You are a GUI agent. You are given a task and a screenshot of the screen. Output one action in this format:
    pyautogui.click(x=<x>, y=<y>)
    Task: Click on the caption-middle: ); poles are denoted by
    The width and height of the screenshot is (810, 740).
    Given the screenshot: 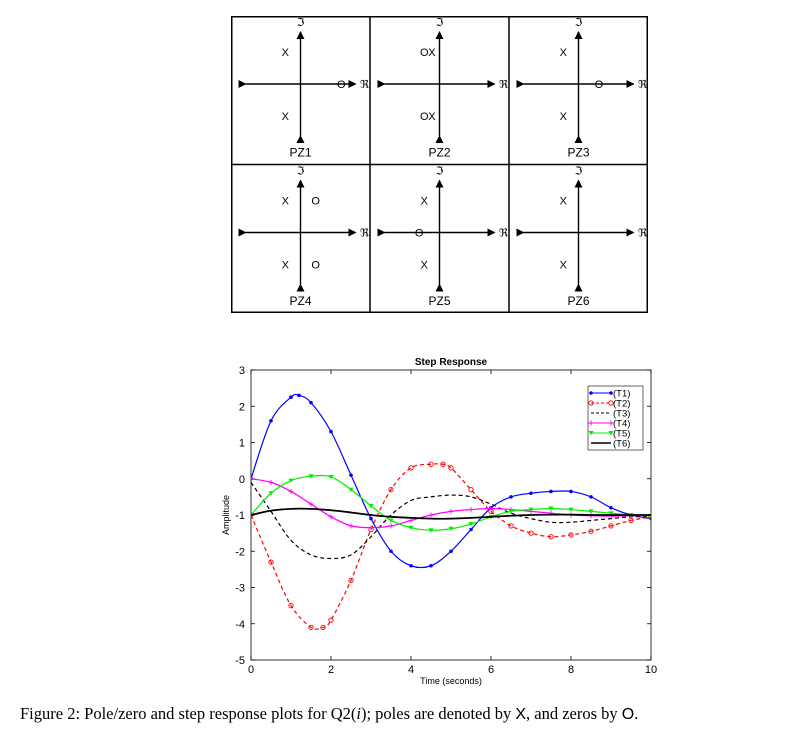 What is the action you would take?
    pyautogui.click(x=438, y=713)
    